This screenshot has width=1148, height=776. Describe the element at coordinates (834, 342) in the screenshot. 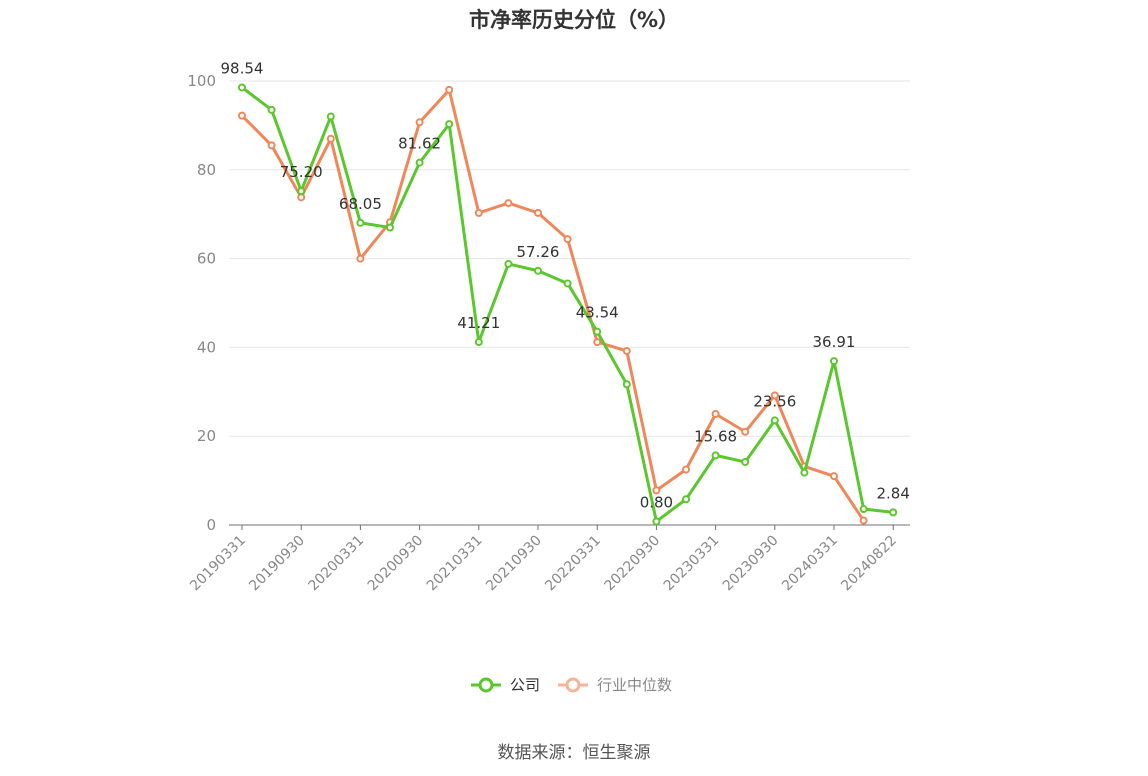

I see `data-label: 36.91` at that location.